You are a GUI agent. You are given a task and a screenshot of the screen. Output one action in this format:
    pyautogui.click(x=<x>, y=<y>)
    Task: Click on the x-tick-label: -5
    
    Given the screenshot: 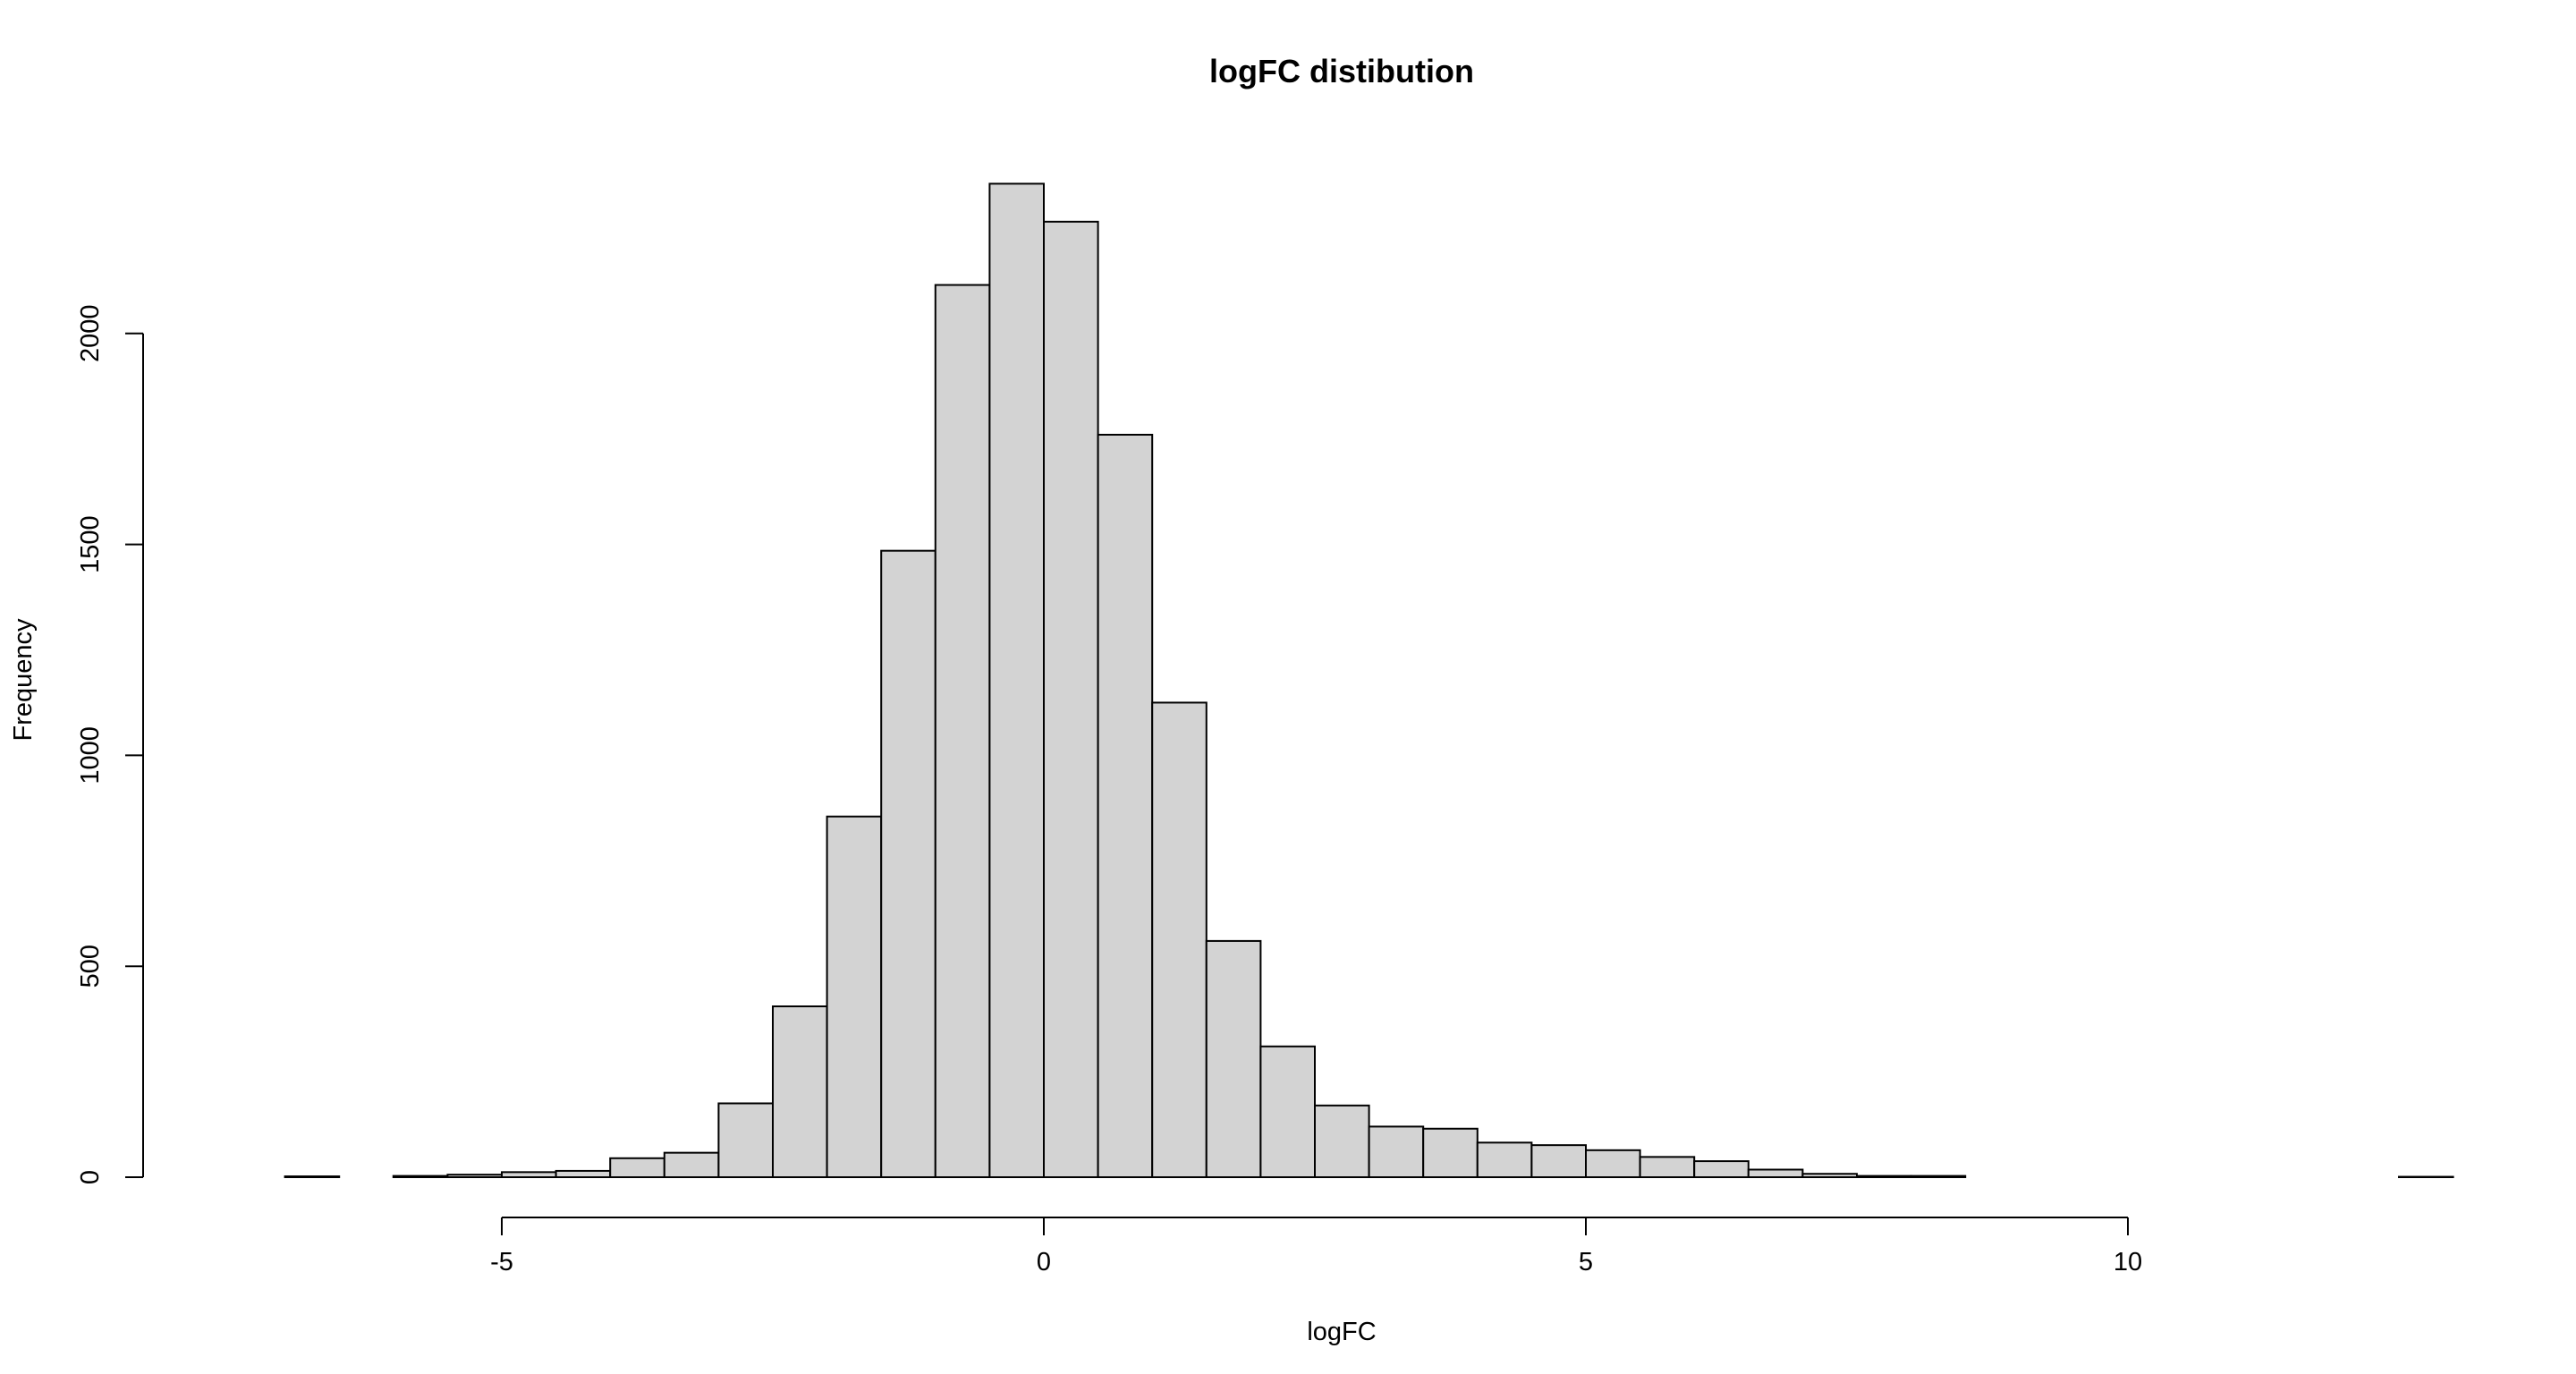 What is the action you would take?
    pyautogui.click(x=501, y=1262)
    